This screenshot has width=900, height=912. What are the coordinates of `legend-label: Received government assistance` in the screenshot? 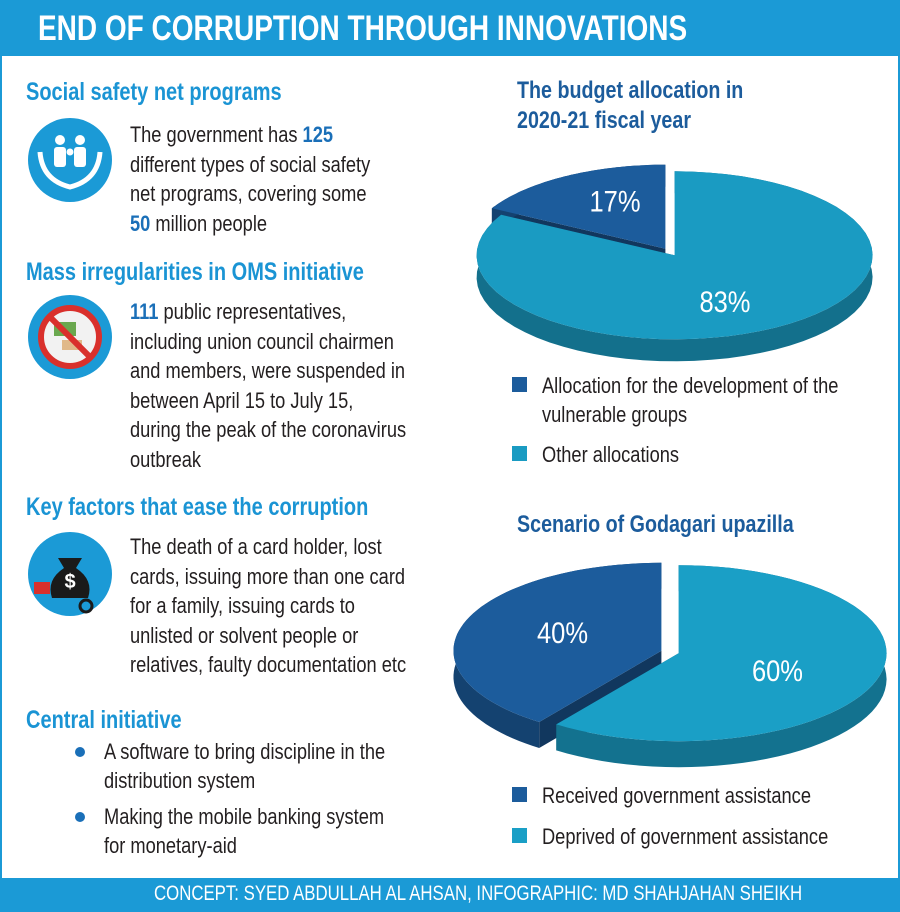 It's located at (676, 795).